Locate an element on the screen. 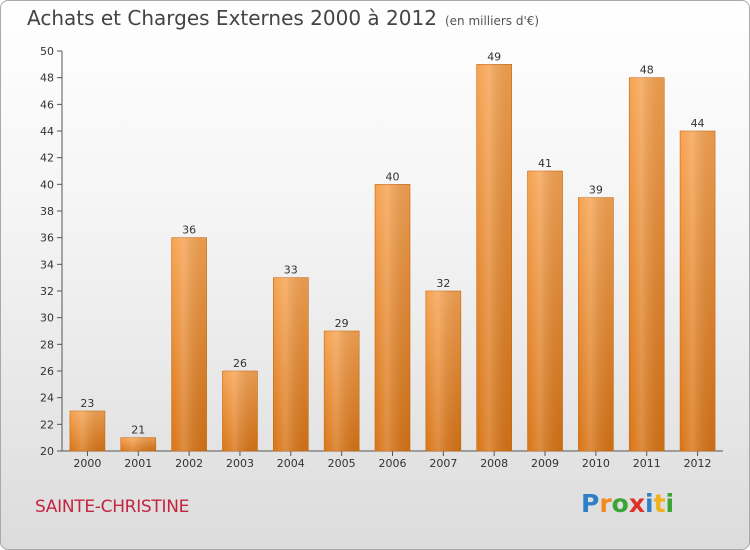 This screenshot has height=550, width=750. x-tick-label: 2002 is located at coordinates (189, 463).